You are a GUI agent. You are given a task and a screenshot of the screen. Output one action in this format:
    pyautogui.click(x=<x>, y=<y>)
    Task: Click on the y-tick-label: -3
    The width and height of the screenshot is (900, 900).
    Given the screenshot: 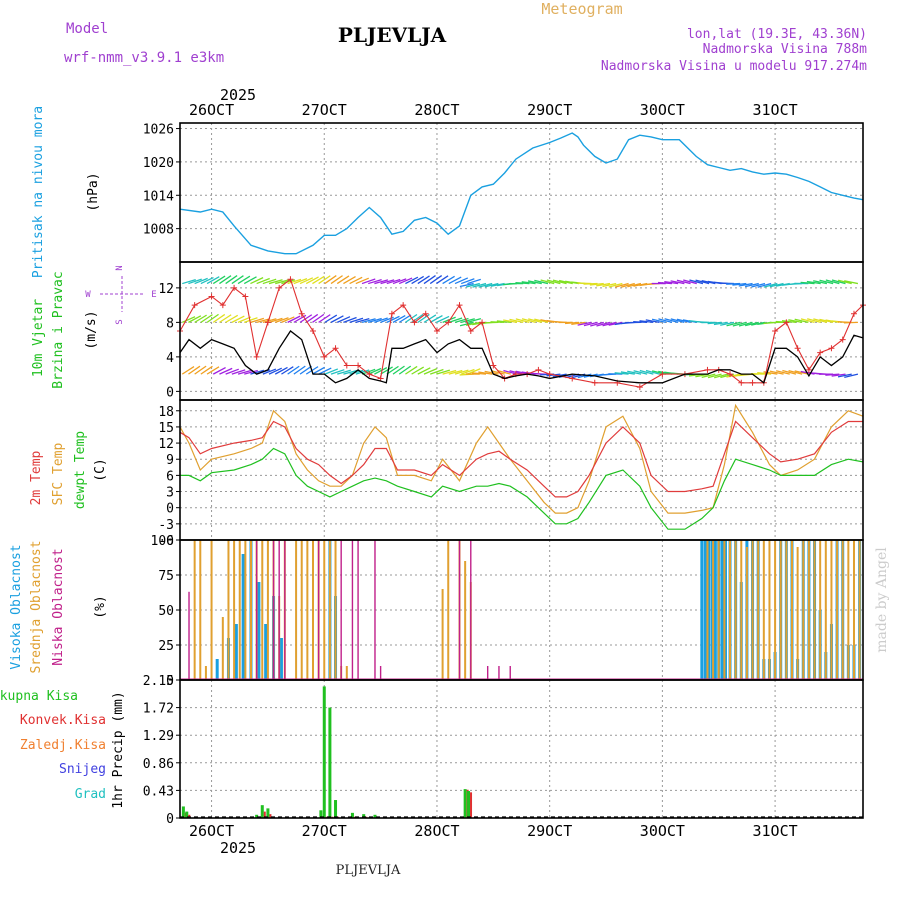 What is the action you would take?
    pyautogui.click(x=166, y=525)
    